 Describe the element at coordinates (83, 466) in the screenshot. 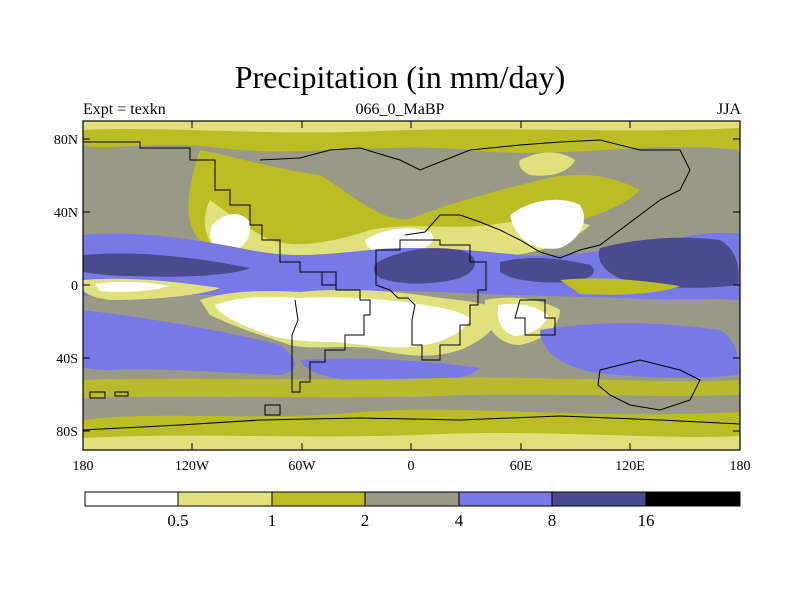

I see `lon-label-180w: 180` at that location.